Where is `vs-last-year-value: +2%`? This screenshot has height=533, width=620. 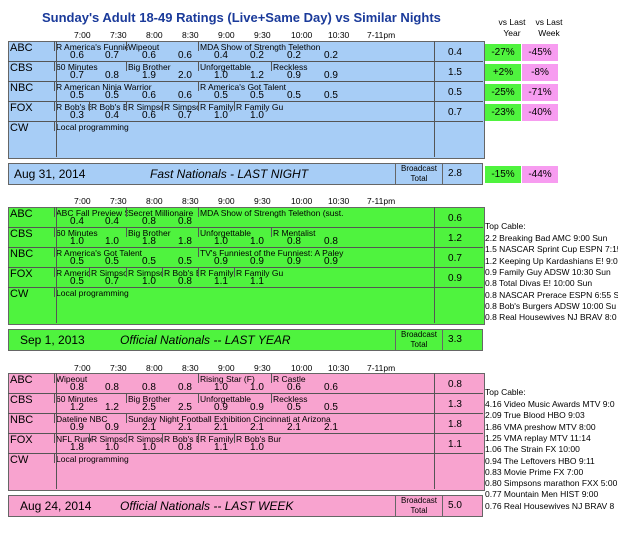
vs-last-year-value: +2% is located at coordinates (503, 72).